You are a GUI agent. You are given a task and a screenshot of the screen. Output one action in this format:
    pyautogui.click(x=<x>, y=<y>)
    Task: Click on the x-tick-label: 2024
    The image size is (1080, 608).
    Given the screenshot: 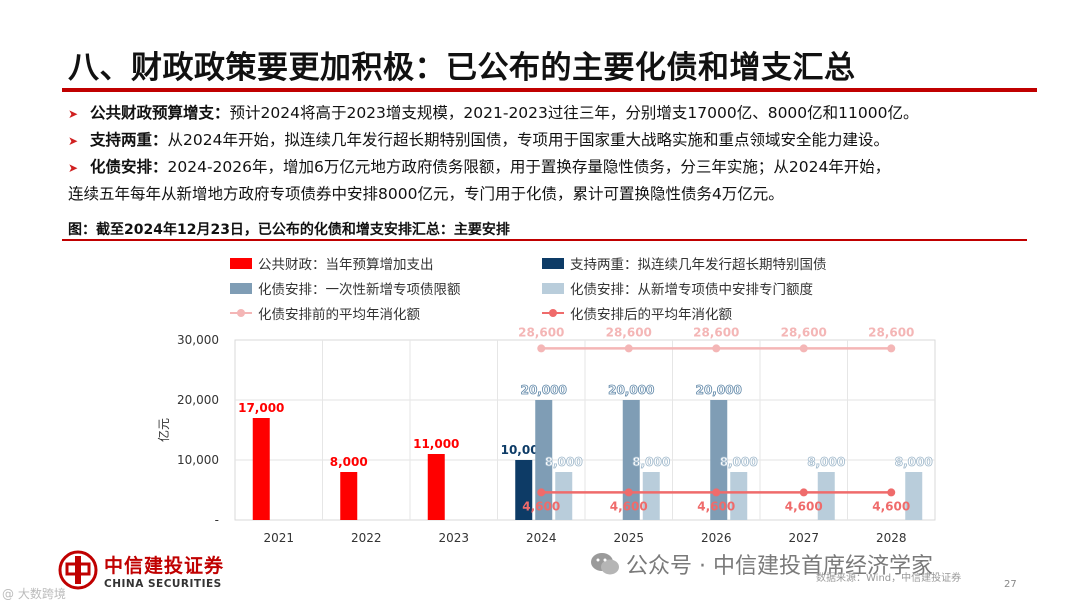 What is the action you would take?
    pyautogui.click(x=541, y=538)
    